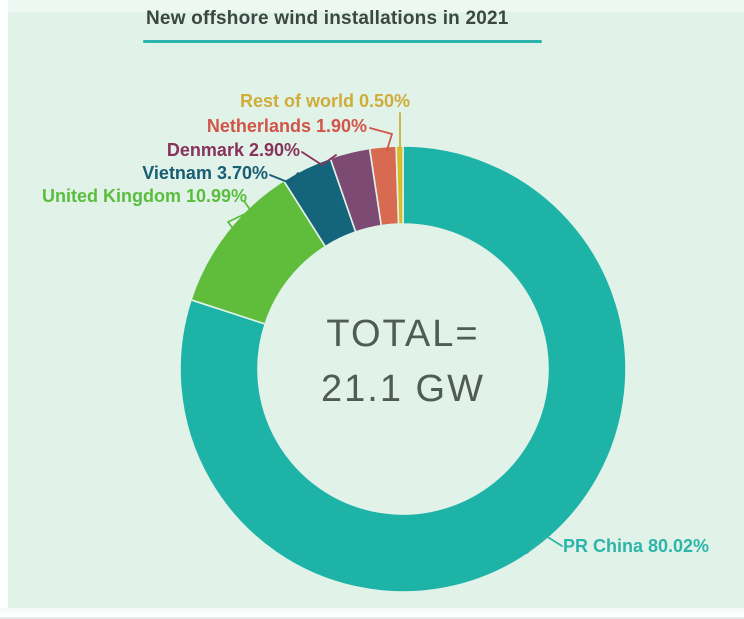 This screenshot has width=744, height=619. I want to click on left-edge-strip, so click(4, 309).